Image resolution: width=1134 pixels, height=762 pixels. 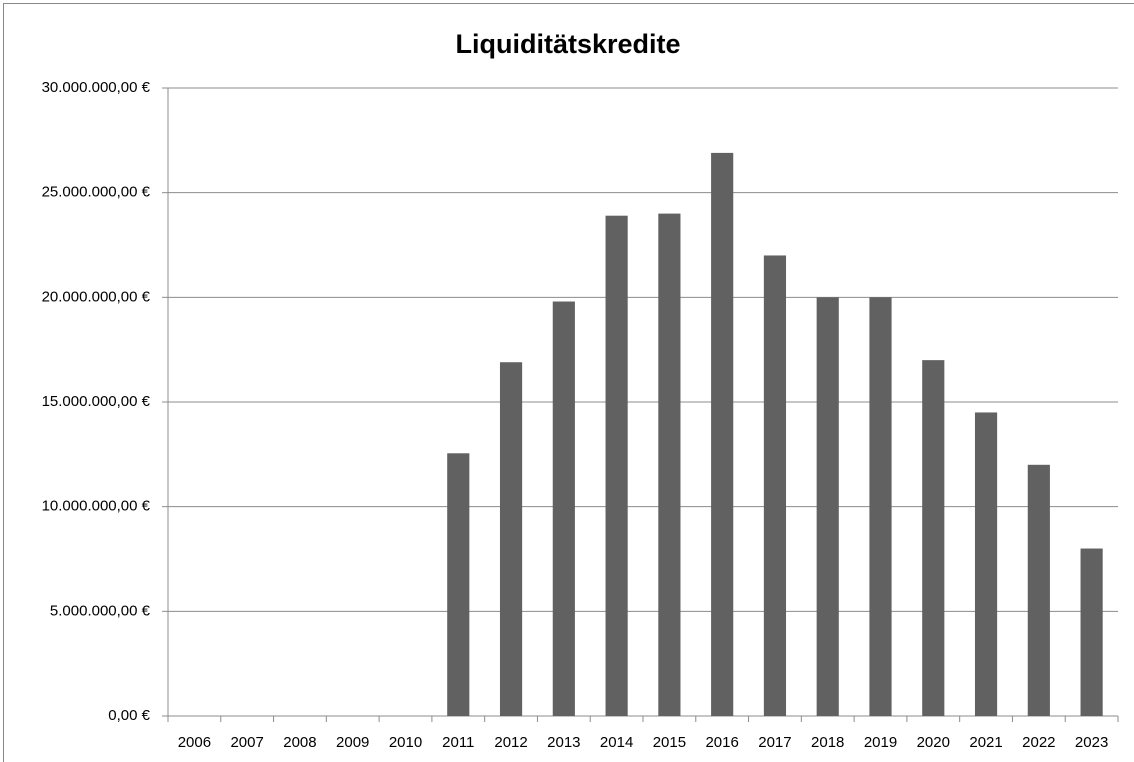 I want to click on x-tick-label: 2019, so click(x=880, y=742).